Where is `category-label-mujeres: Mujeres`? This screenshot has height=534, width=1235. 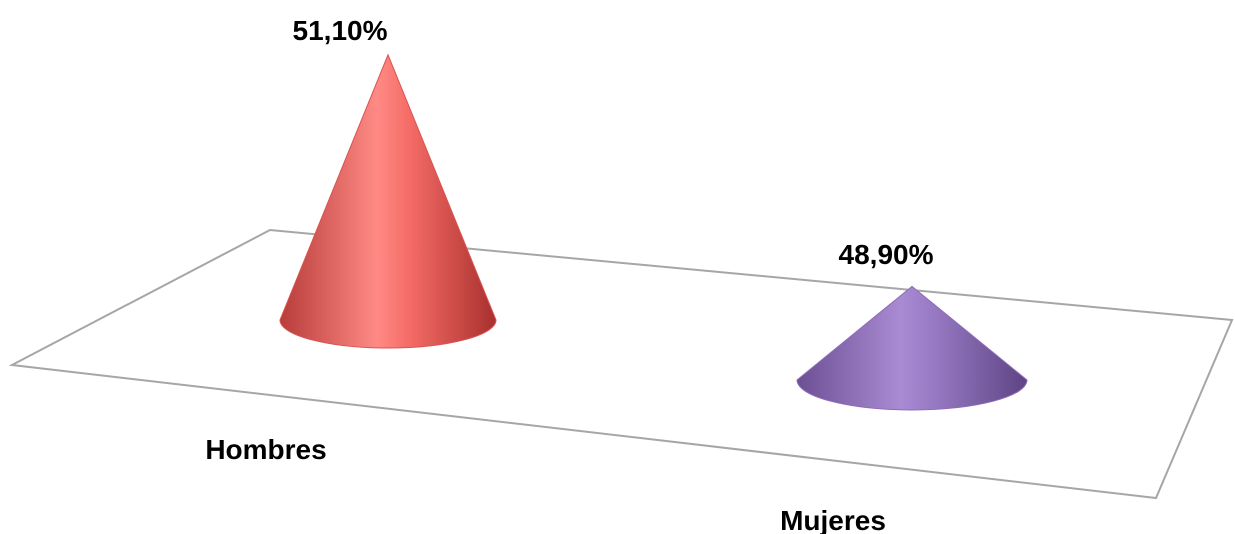
category-label-mujeres: Mujeres is located at coordinates (833, 519).